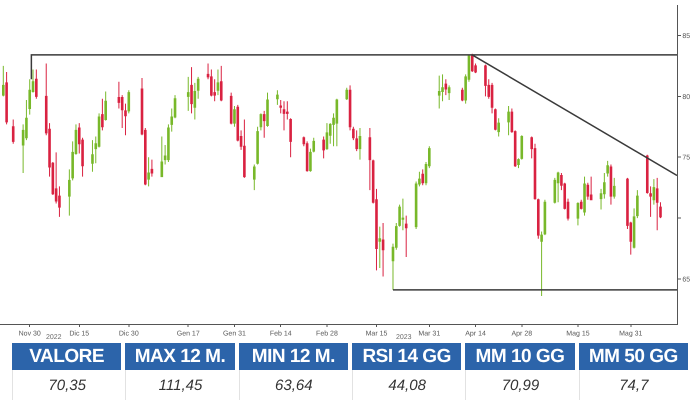  I want to click on text: 111,45, so click(180, 385).